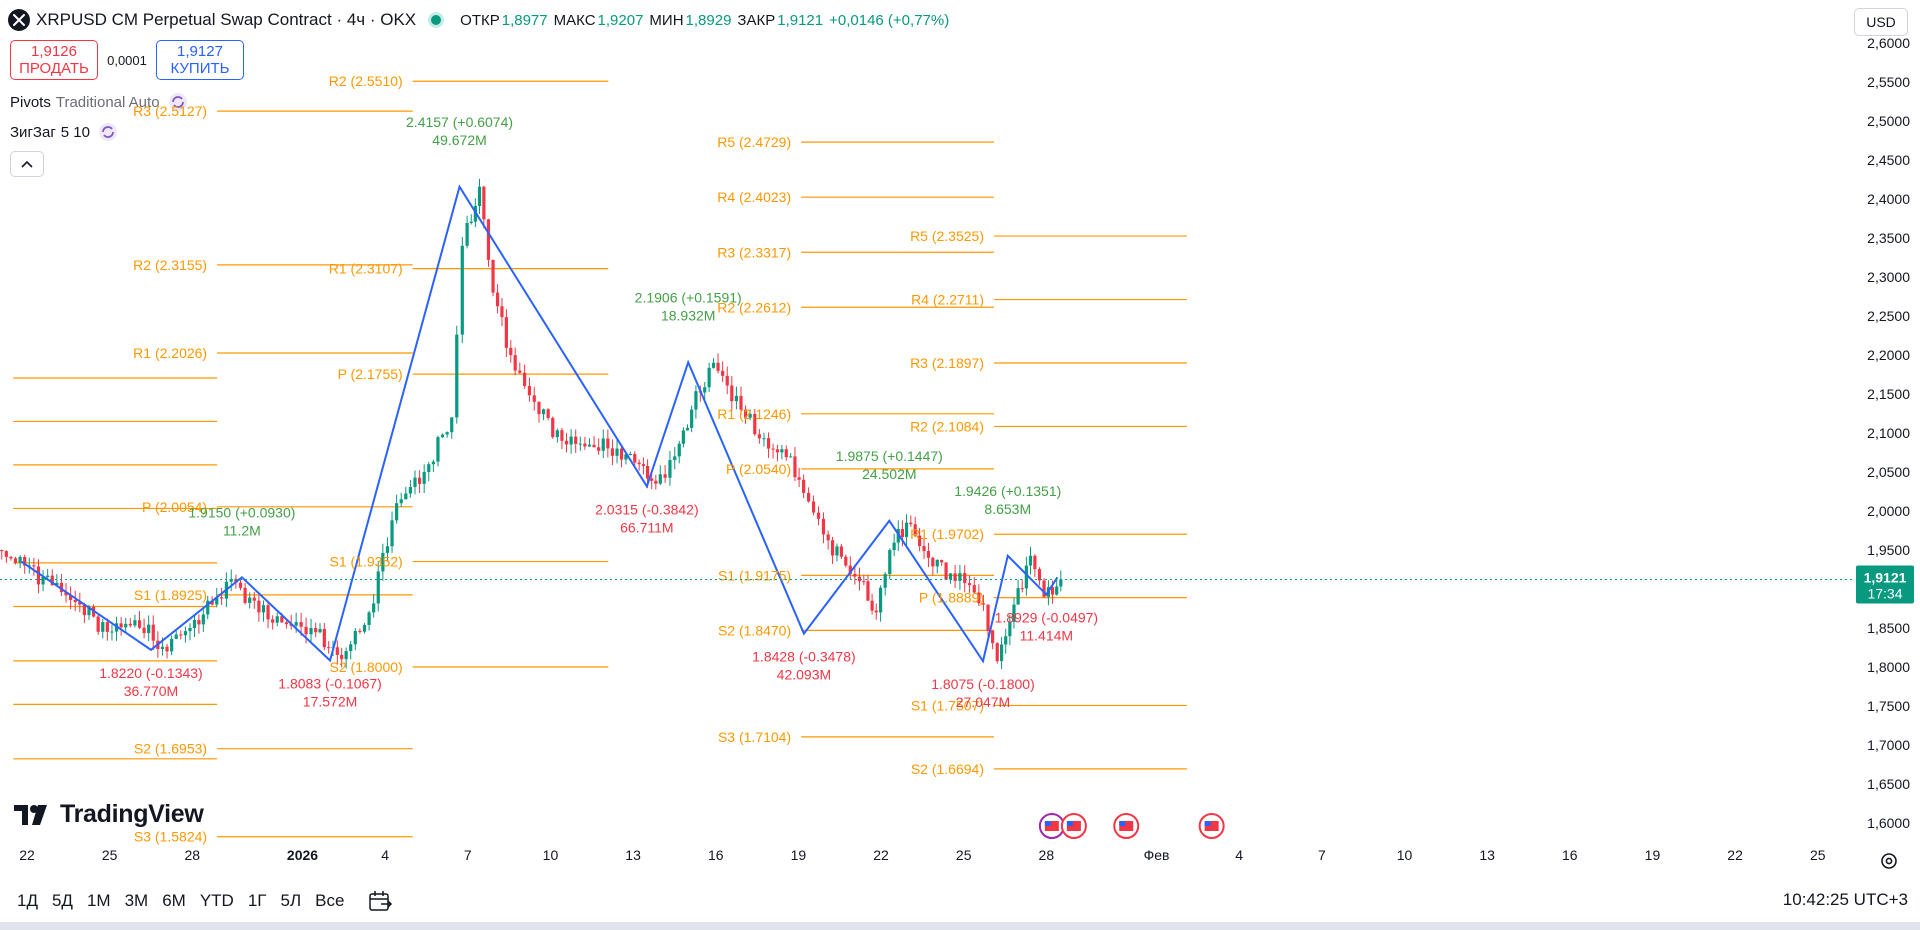 The width and height of the screenshot is (1920, 930). What do you see at coordinates (98, 900) in the screenshot?
I see `range-button: 1М` at bounding box center [98, 900].